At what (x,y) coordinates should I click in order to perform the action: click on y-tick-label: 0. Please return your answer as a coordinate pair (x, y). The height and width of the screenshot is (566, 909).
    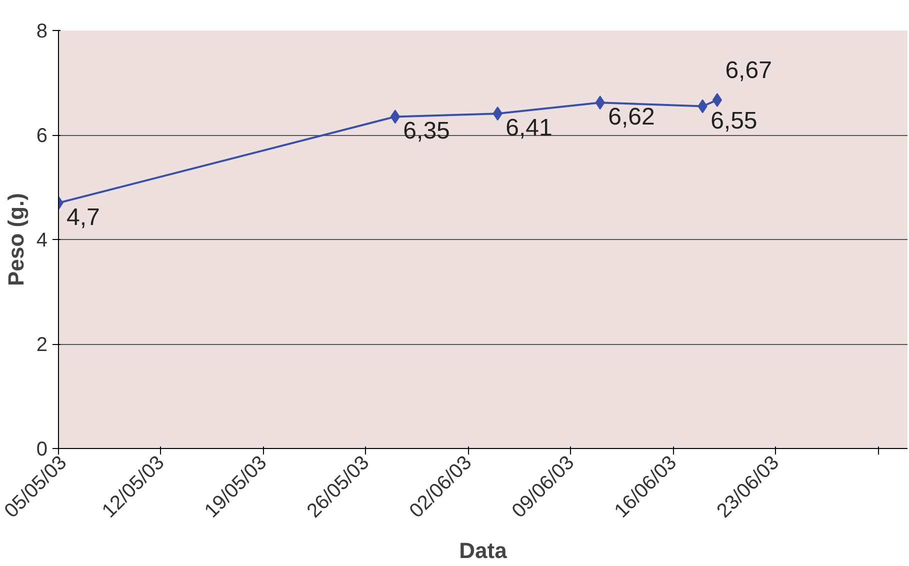
    Looking at the image, I should click on (42, 449).